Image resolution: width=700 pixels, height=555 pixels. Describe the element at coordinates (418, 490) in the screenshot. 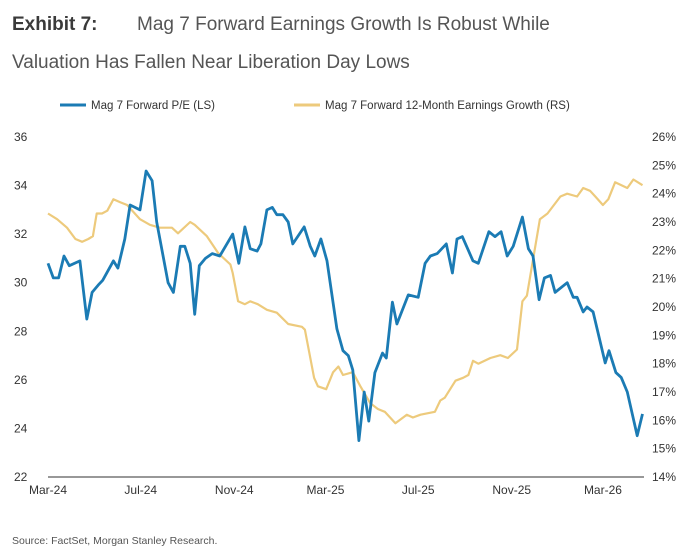

I see `x-tick-label: Jul-25` at that location.